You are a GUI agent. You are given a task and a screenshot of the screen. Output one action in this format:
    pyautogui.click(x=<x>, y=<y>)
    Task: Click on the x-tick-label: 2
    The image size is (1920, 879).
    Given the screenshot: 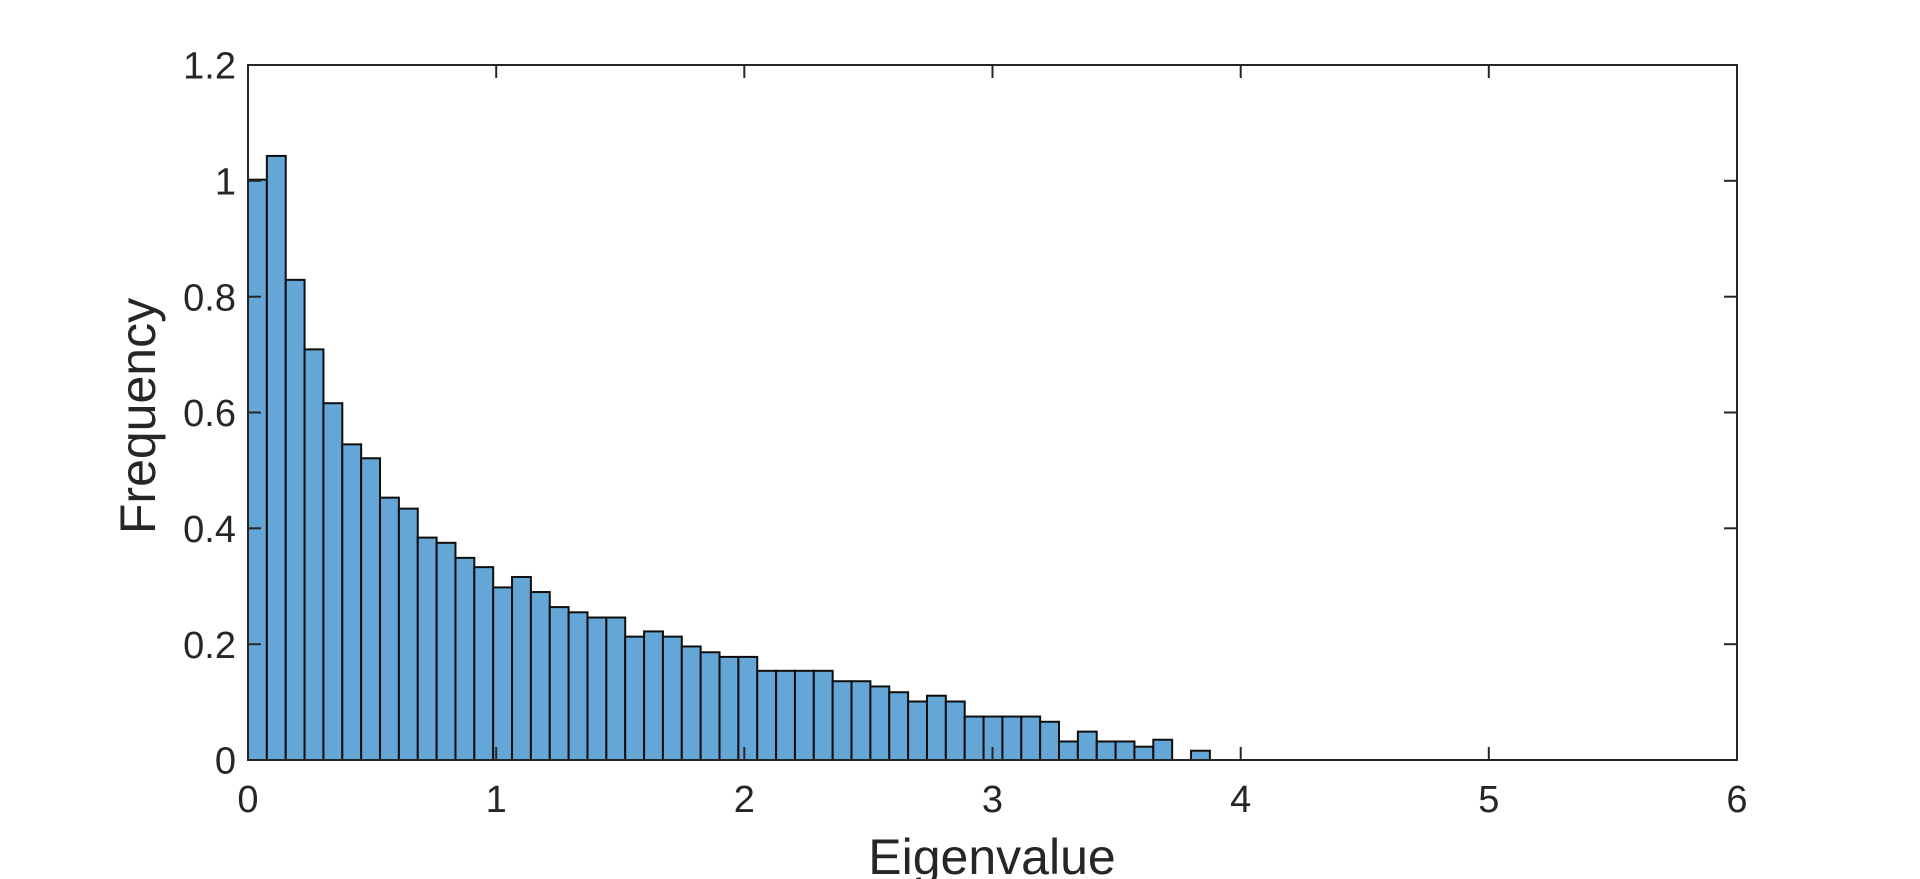 What is the action you would take?
    pyautogui.click(x=744, y=800)
    